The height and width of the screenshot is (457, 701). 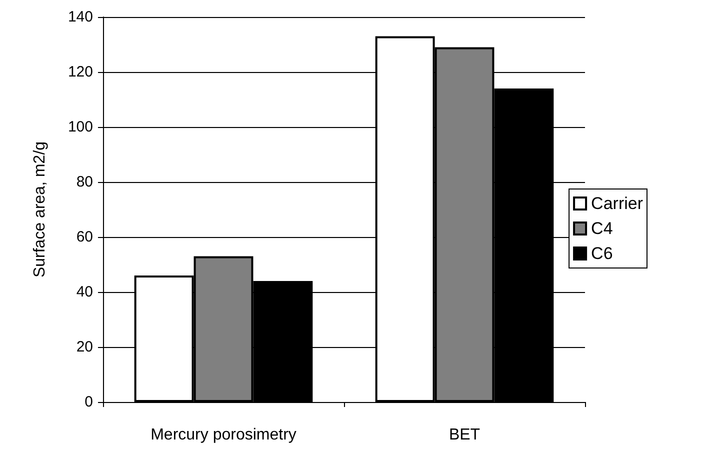 I want to click on x-tick-label: BET, so click(x=464, y=435).